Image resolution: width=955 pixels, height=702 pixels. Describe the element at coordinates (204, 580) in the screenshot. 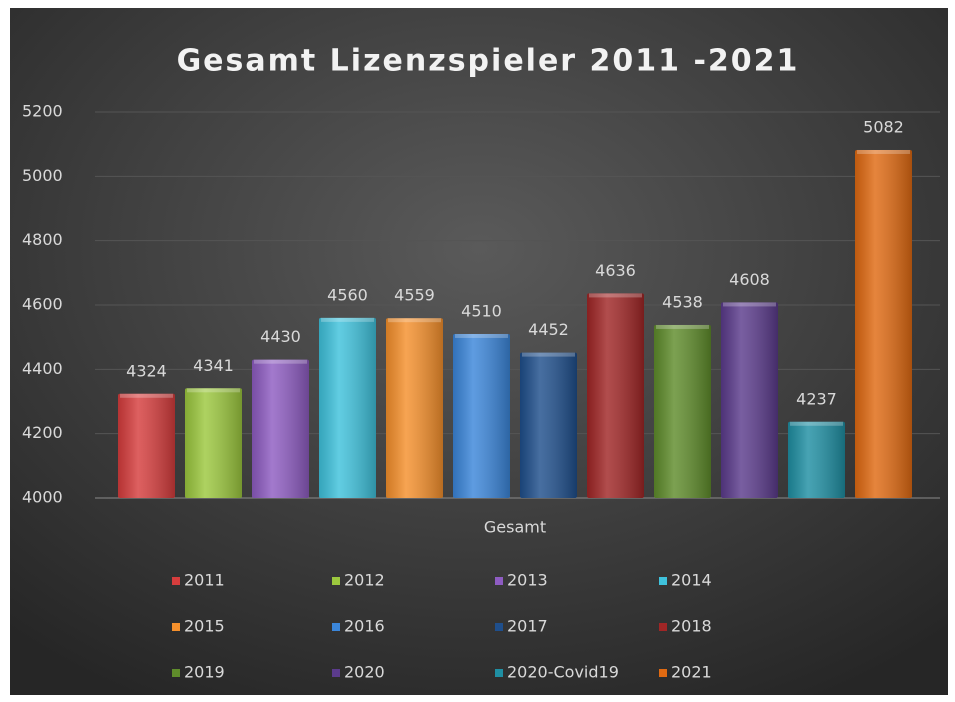

I see `legend-label: 2011` at that location.